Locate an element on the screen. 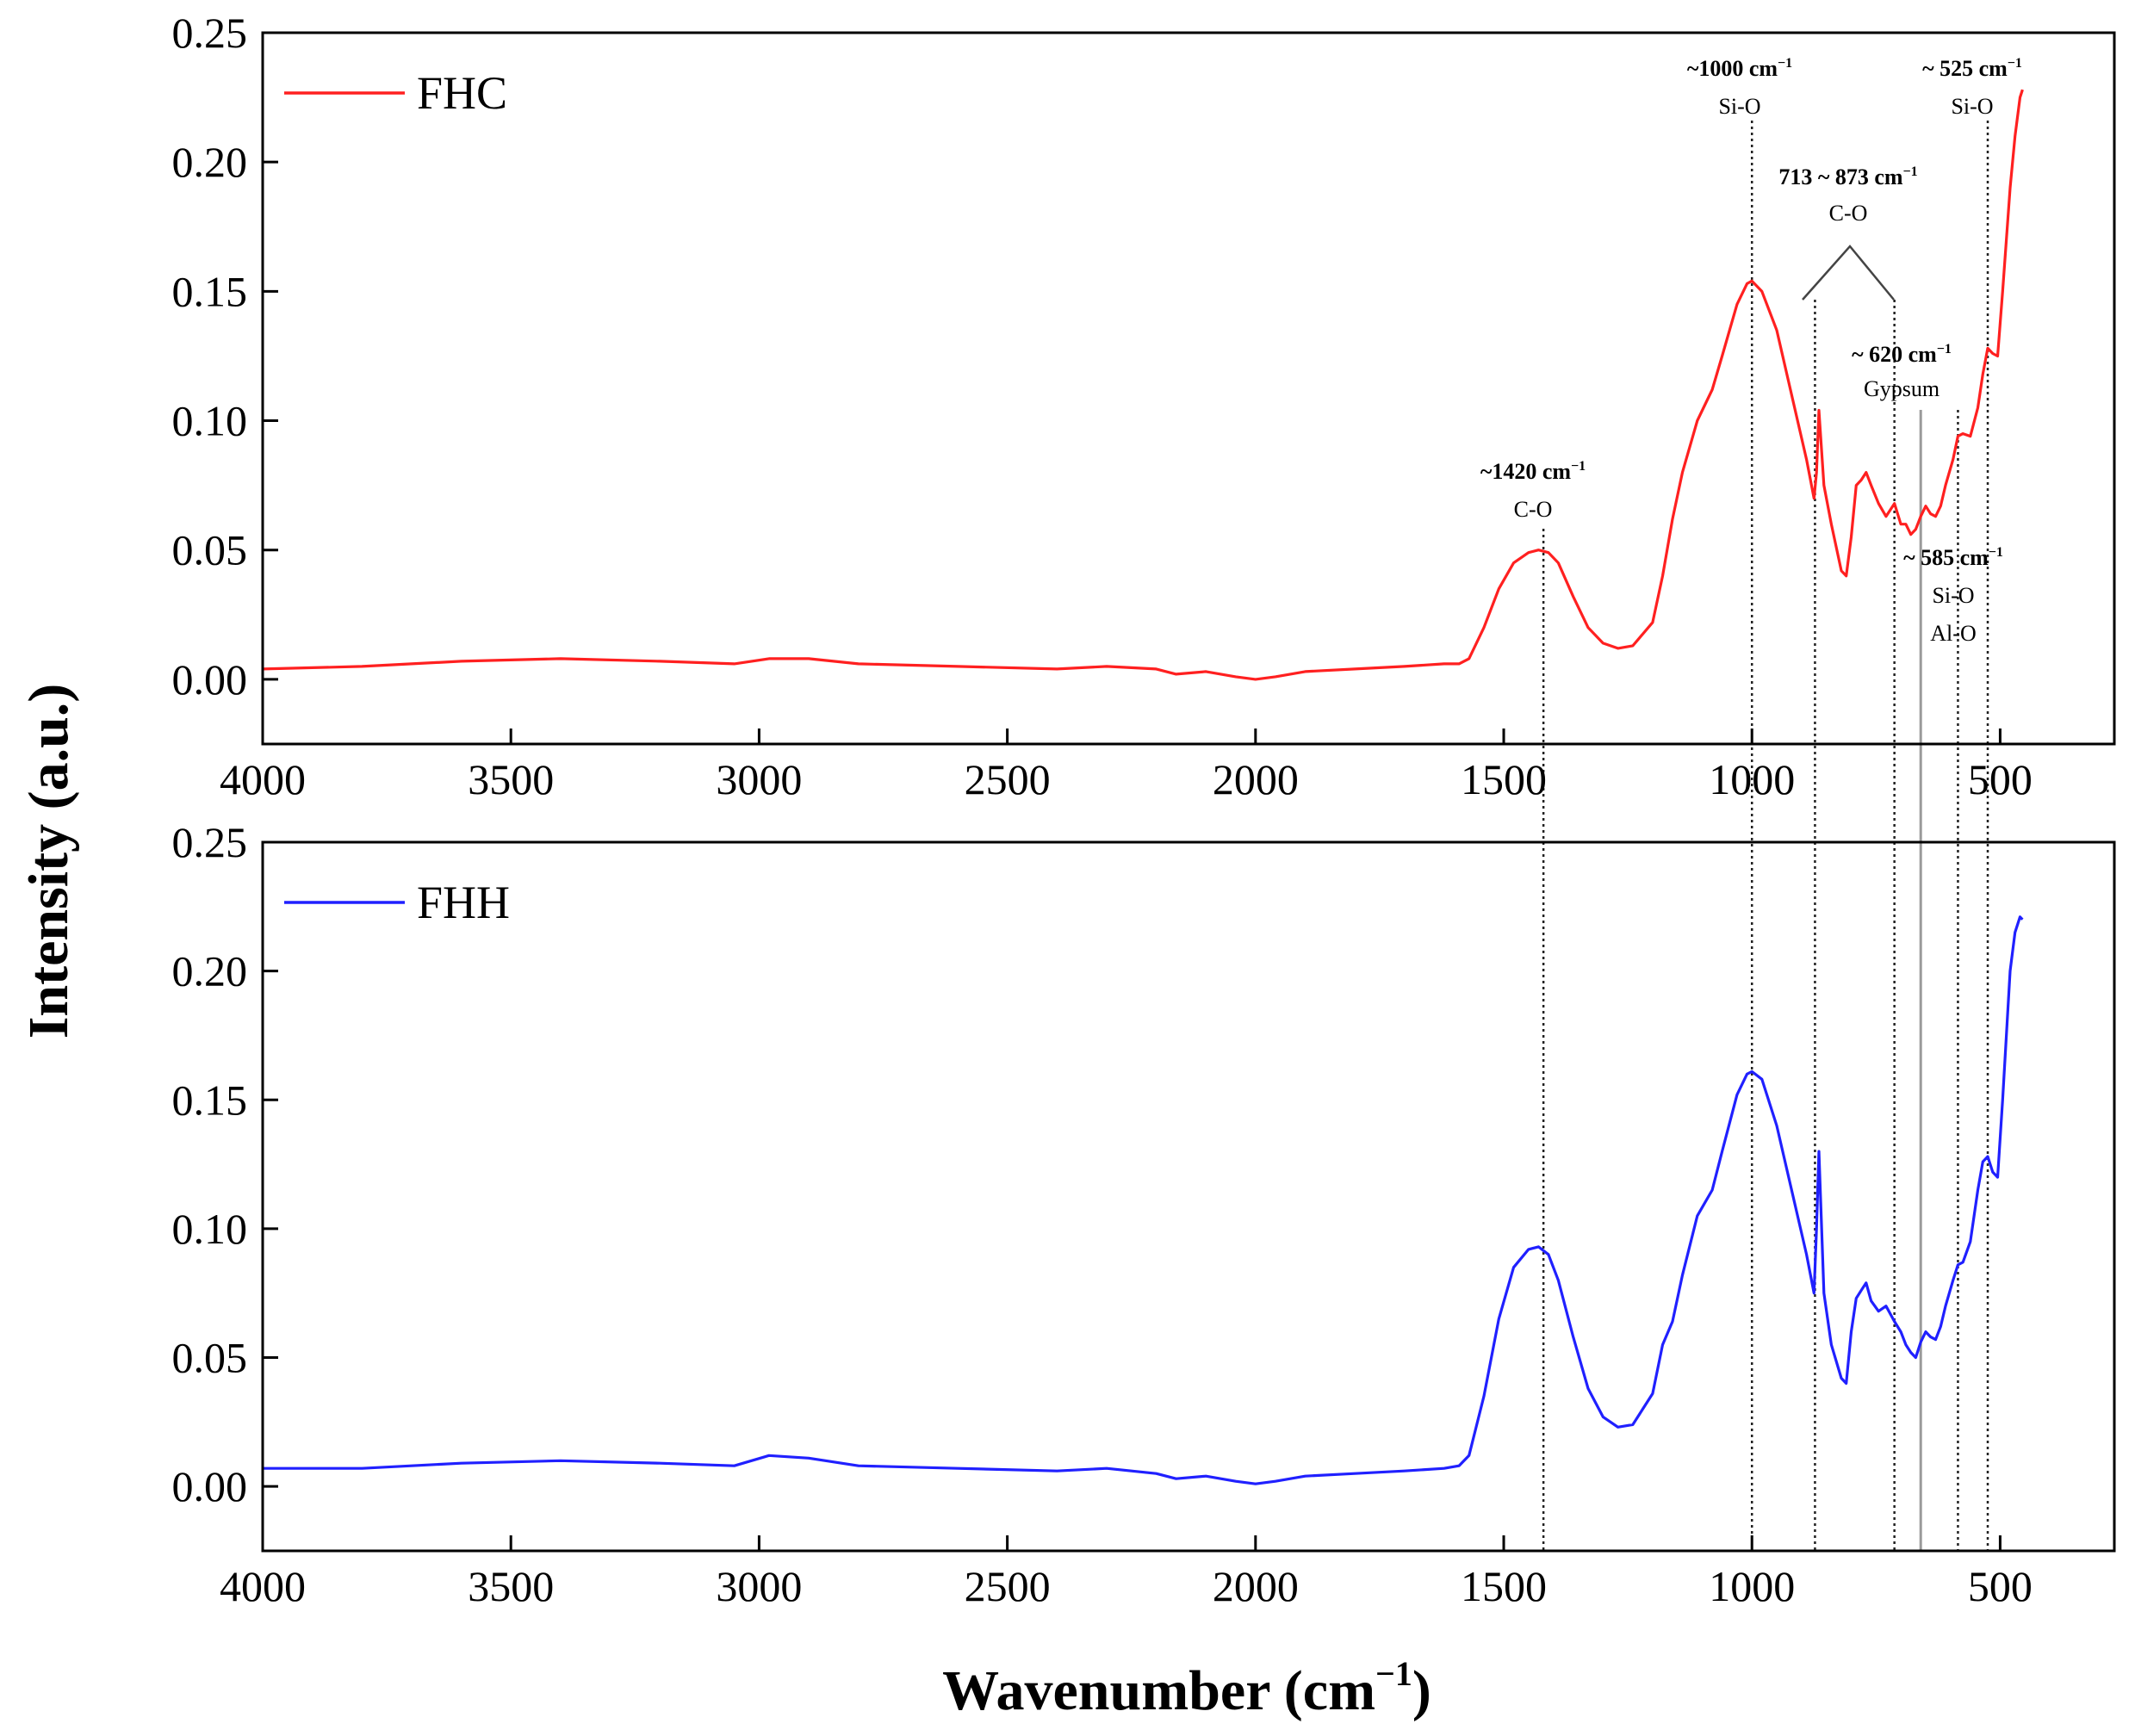 The height and width of the screenshot is (1736, 2135). annotation-1420: ~1420 cm−1 C-O is located at coordinates (1533, 491).